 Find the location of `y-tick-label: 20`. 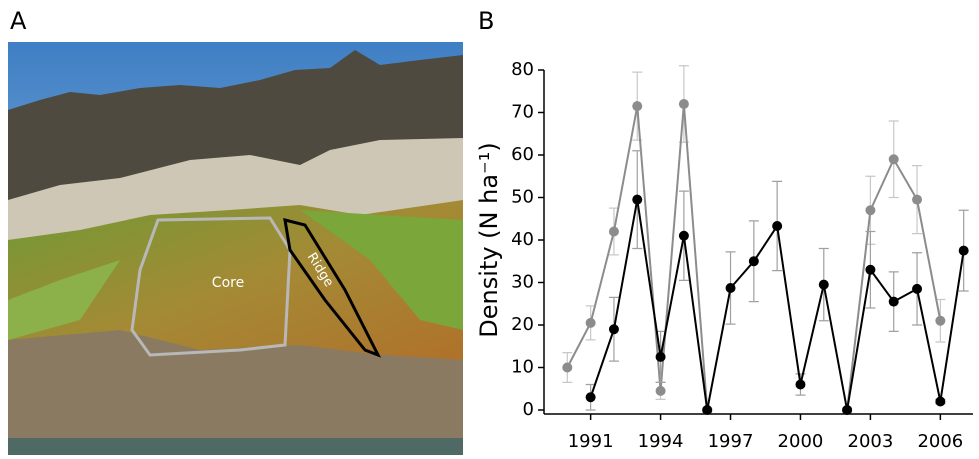

y-tick-label: 20 is located at coordinates (522, 324).